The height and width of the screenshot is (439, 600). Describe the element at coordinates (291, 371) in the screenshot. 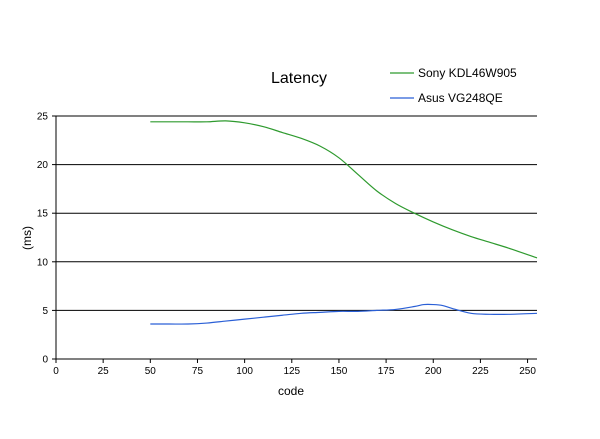

I see `x-tick-label-125: 125` at that location.